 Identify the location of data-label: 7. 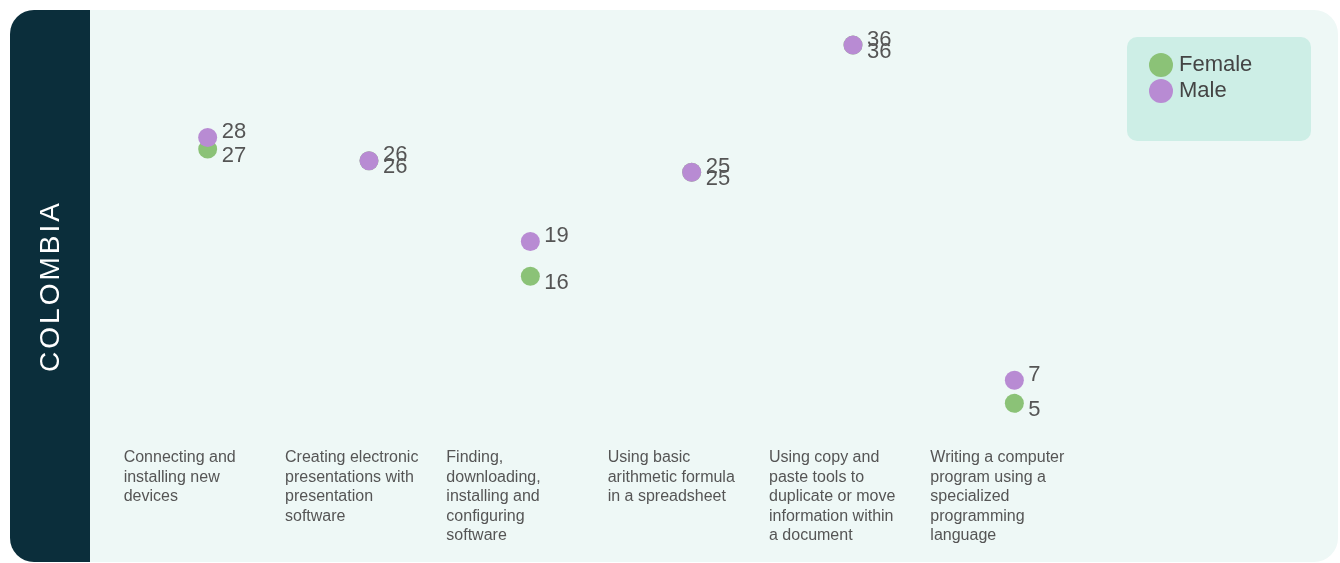
(1034, 374).